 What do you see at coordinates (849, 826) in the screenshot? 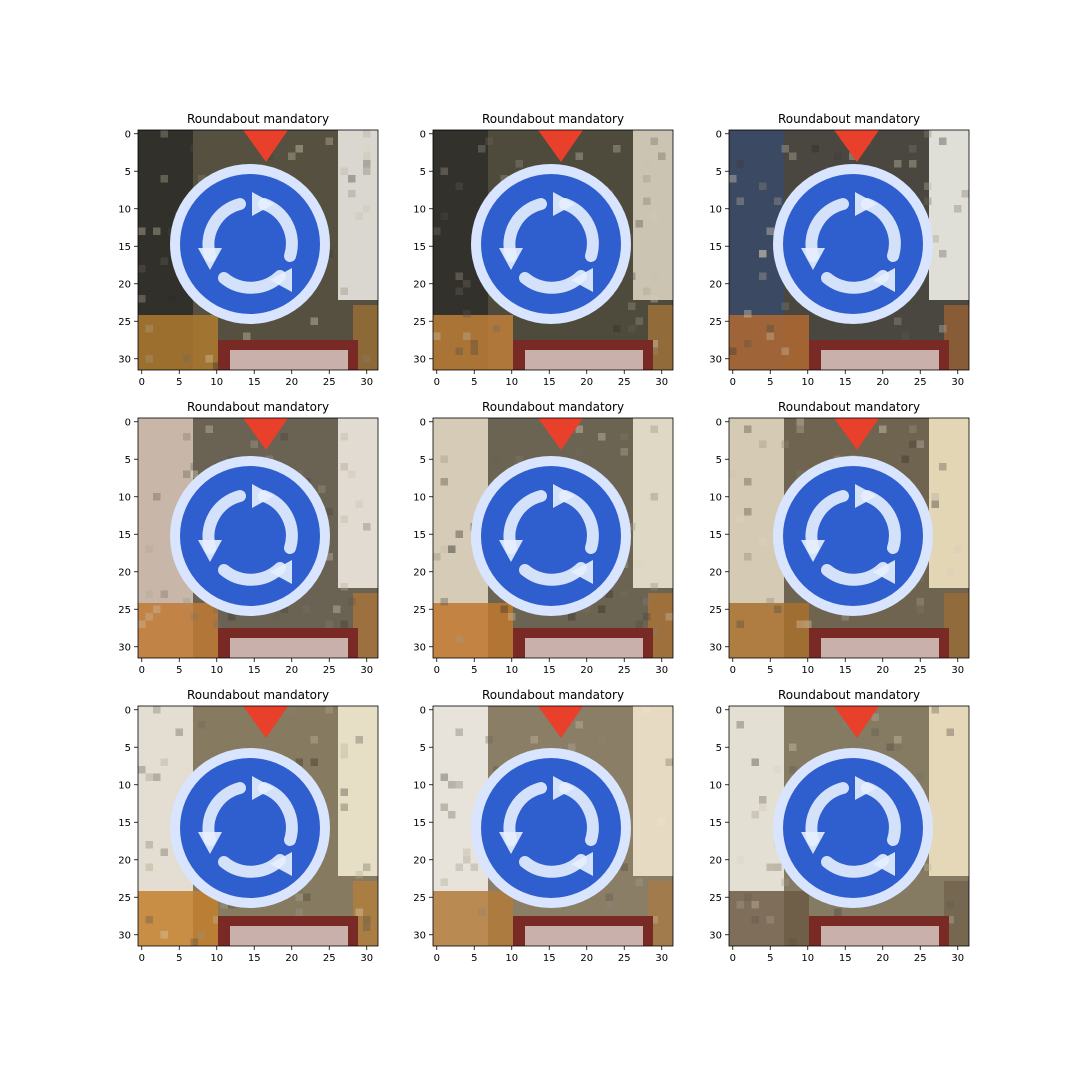
I see `roundabout-sign-image` at bounding box center [849, 826].